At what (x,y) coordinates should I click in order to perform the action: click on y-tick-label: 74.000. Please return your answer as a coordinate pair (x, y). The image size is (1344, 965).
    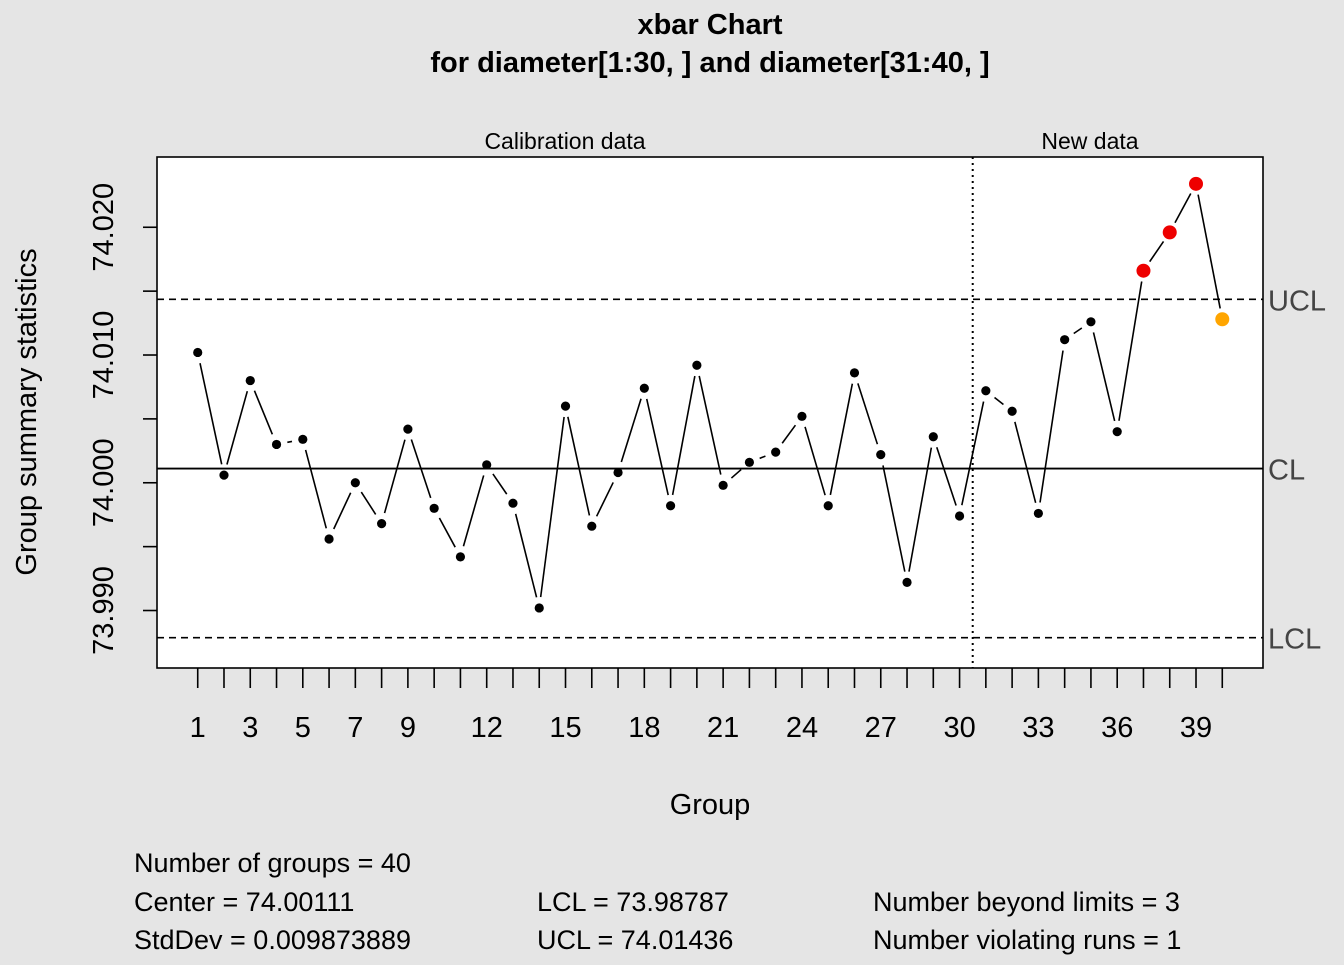
    Looking at the image, I should click on (104, 482).